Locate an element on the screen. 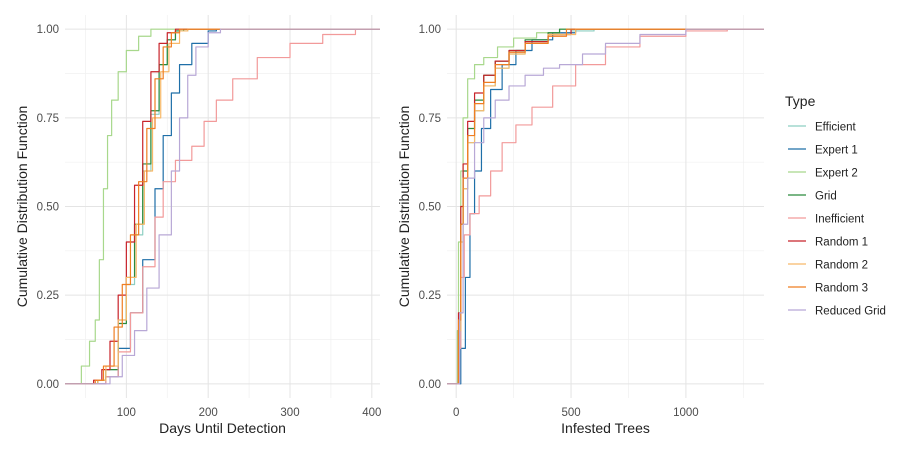 The image size is (914, 455). legend-label-random-1: Random 1 is located at coordinates (841, 243).